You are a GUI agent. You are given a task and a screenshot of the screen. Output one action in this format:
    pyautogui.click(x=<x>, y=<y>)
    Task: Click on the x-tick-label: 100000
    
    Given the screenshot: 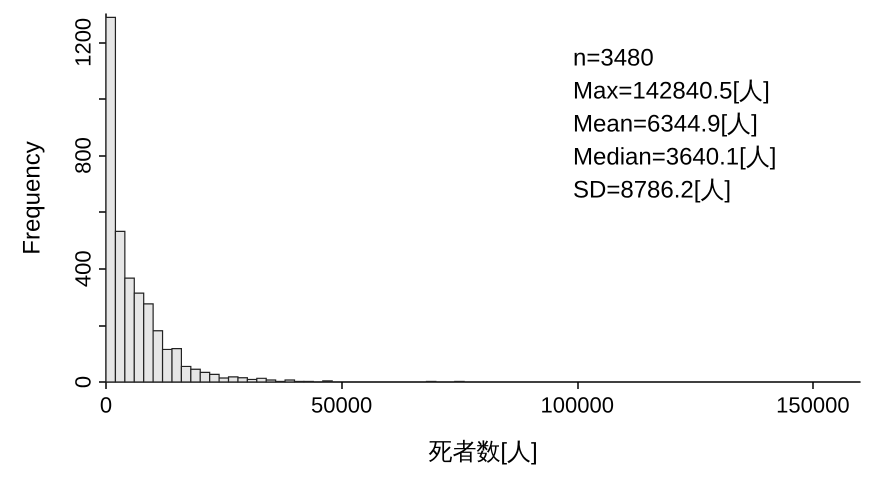 What is the action you would take?
    pyautogui.click(x=577, y=405)
    